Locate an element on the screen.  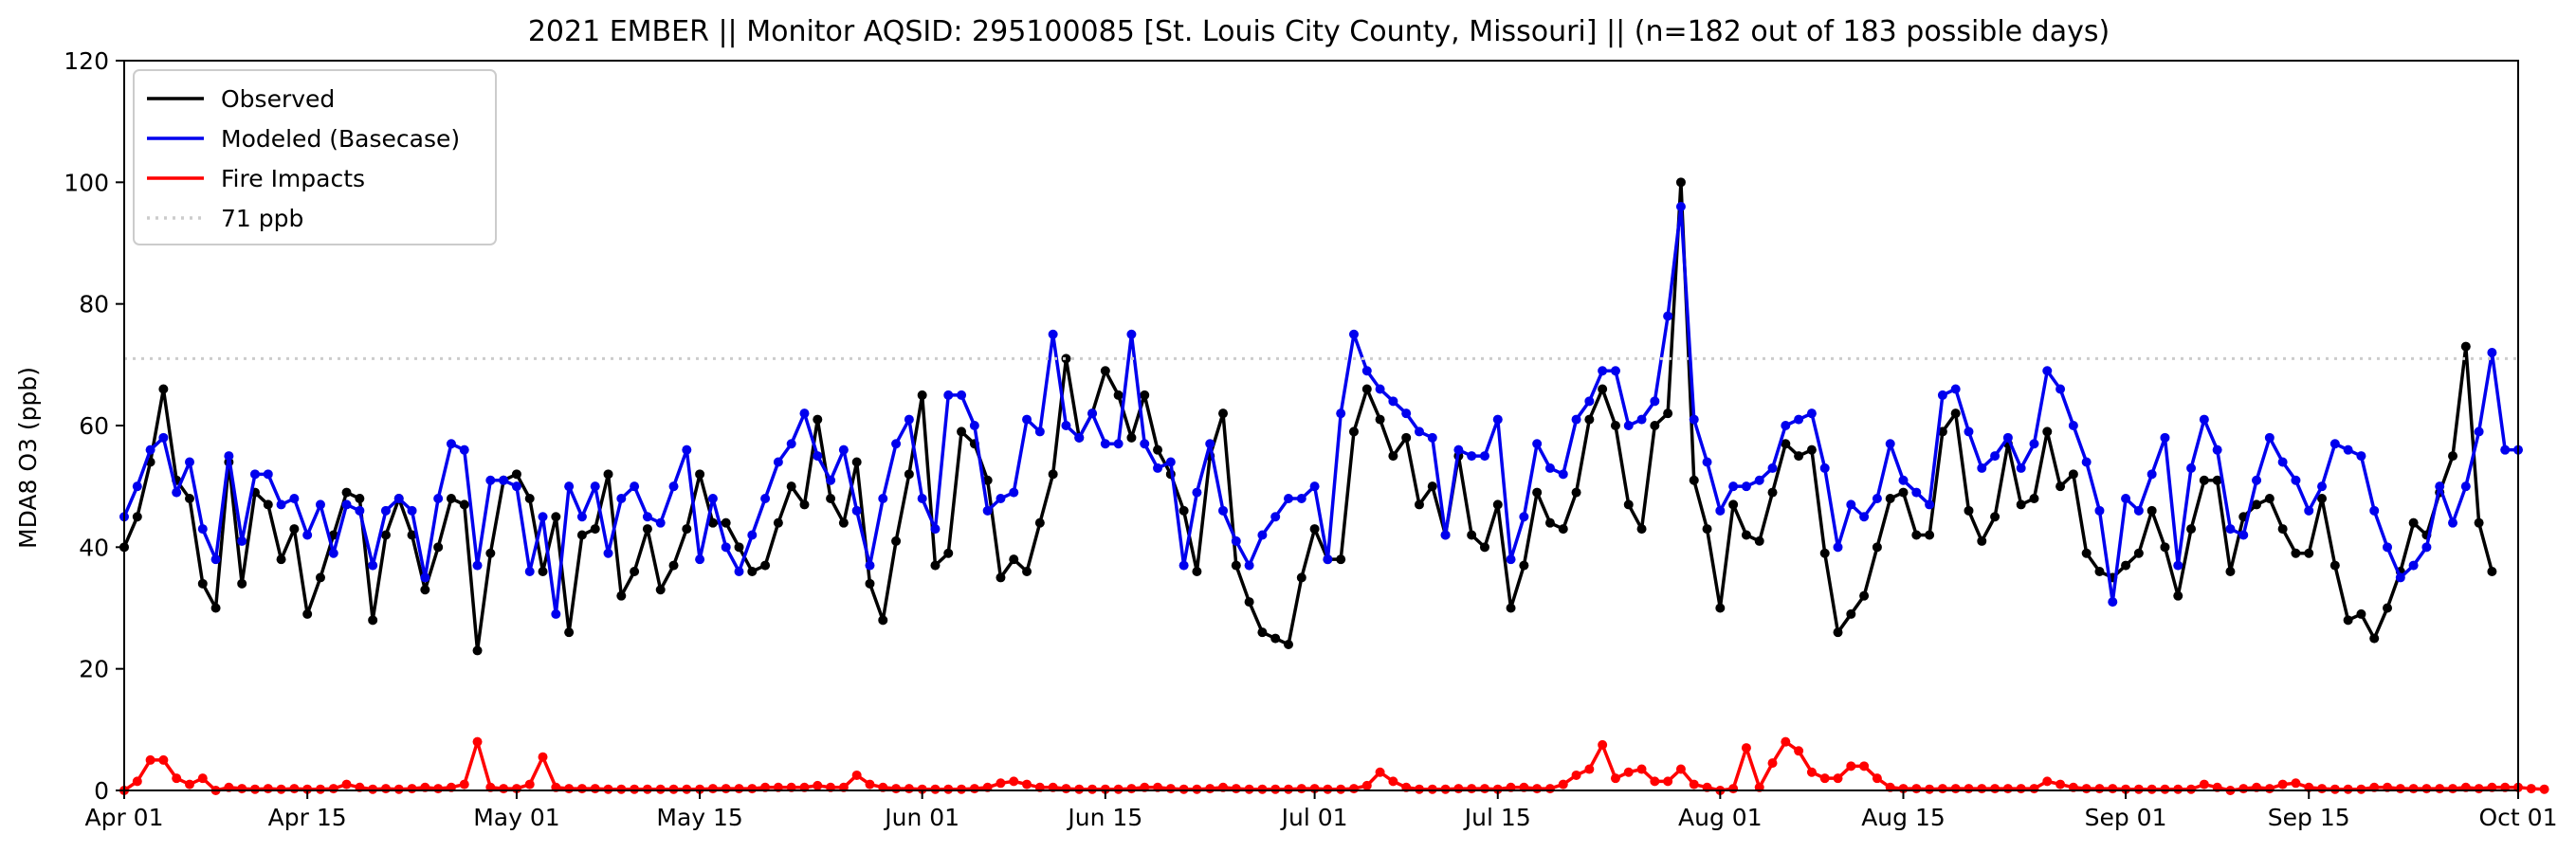
x-tick-label: Aug 01 is located at coordinates (1720, 817).